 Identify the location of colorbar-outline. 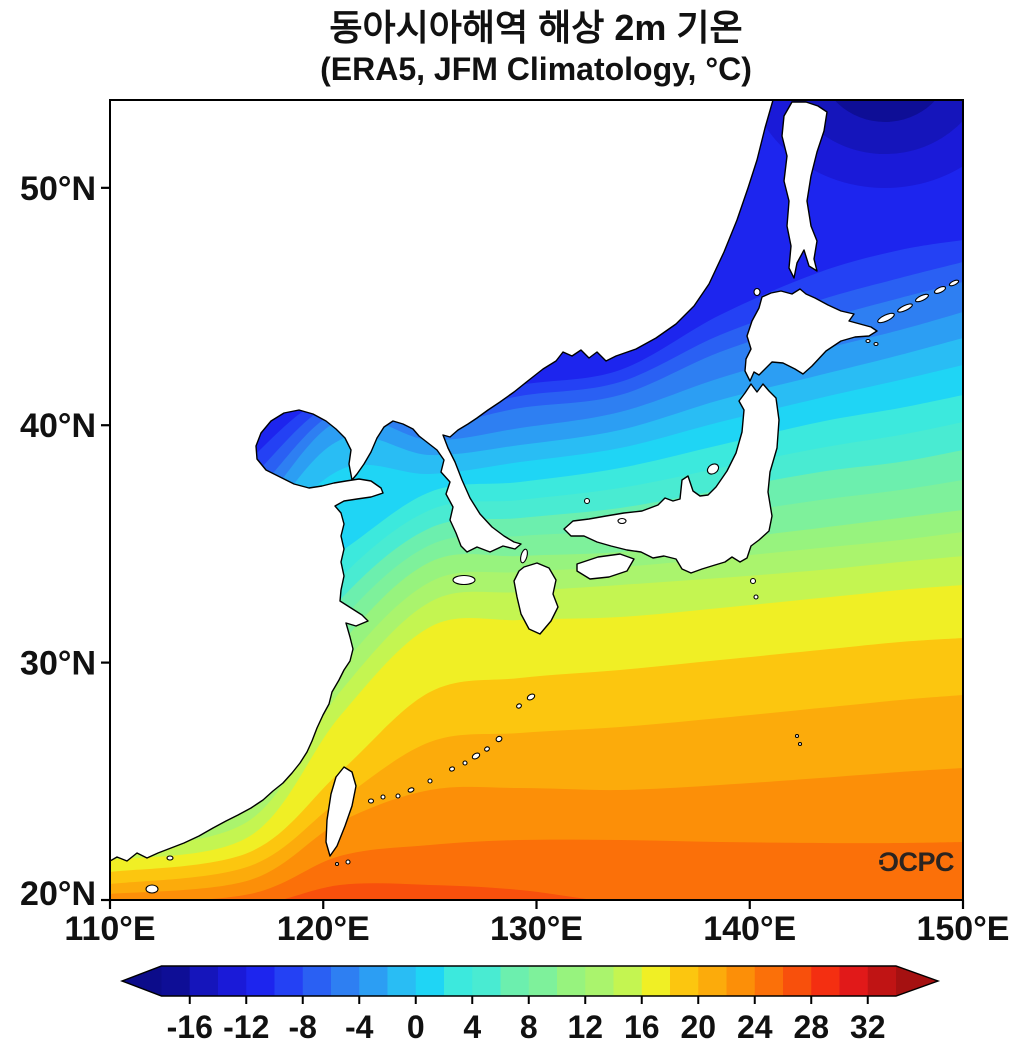
(530, 981).